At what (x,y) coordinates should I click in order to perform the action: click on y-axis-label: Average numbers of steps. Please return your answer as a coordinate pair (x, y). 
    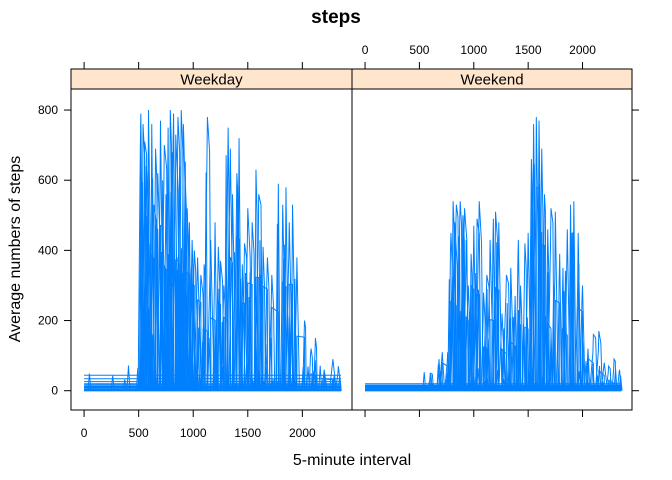
    Looking at the image, I should click on (15, 249).